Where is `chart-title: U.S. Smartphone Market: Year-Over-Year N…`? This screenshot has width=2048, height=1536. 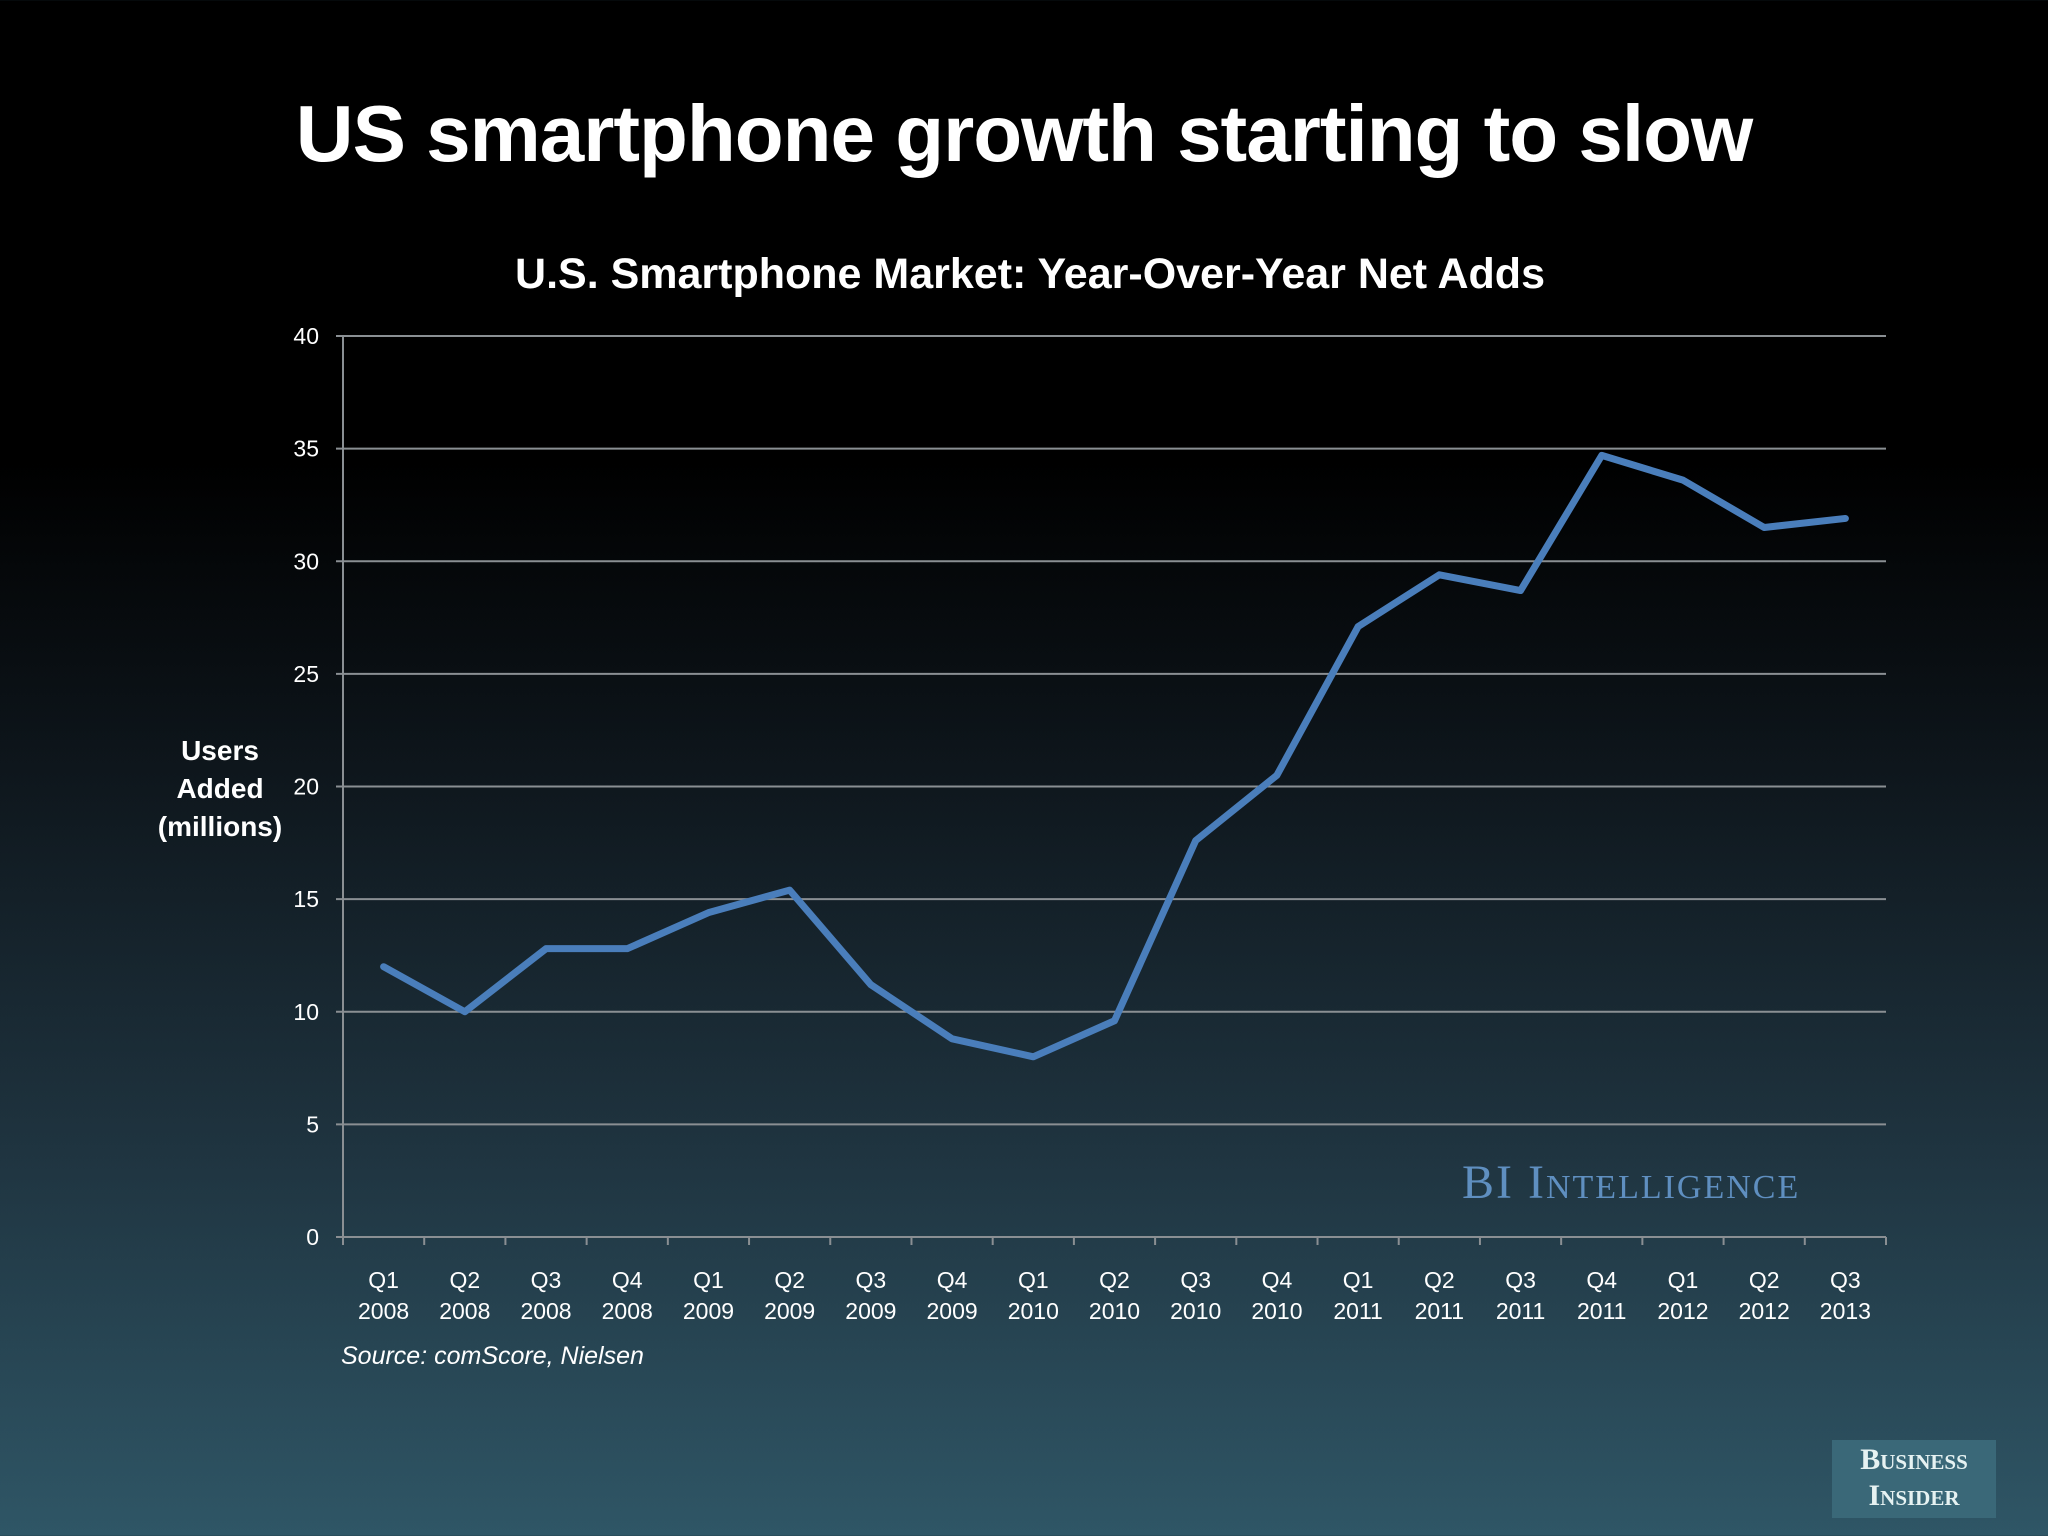
chart-title: U.S. Smartphone Market: Year-Over-Year N… is located at coordinates (1030, 274).